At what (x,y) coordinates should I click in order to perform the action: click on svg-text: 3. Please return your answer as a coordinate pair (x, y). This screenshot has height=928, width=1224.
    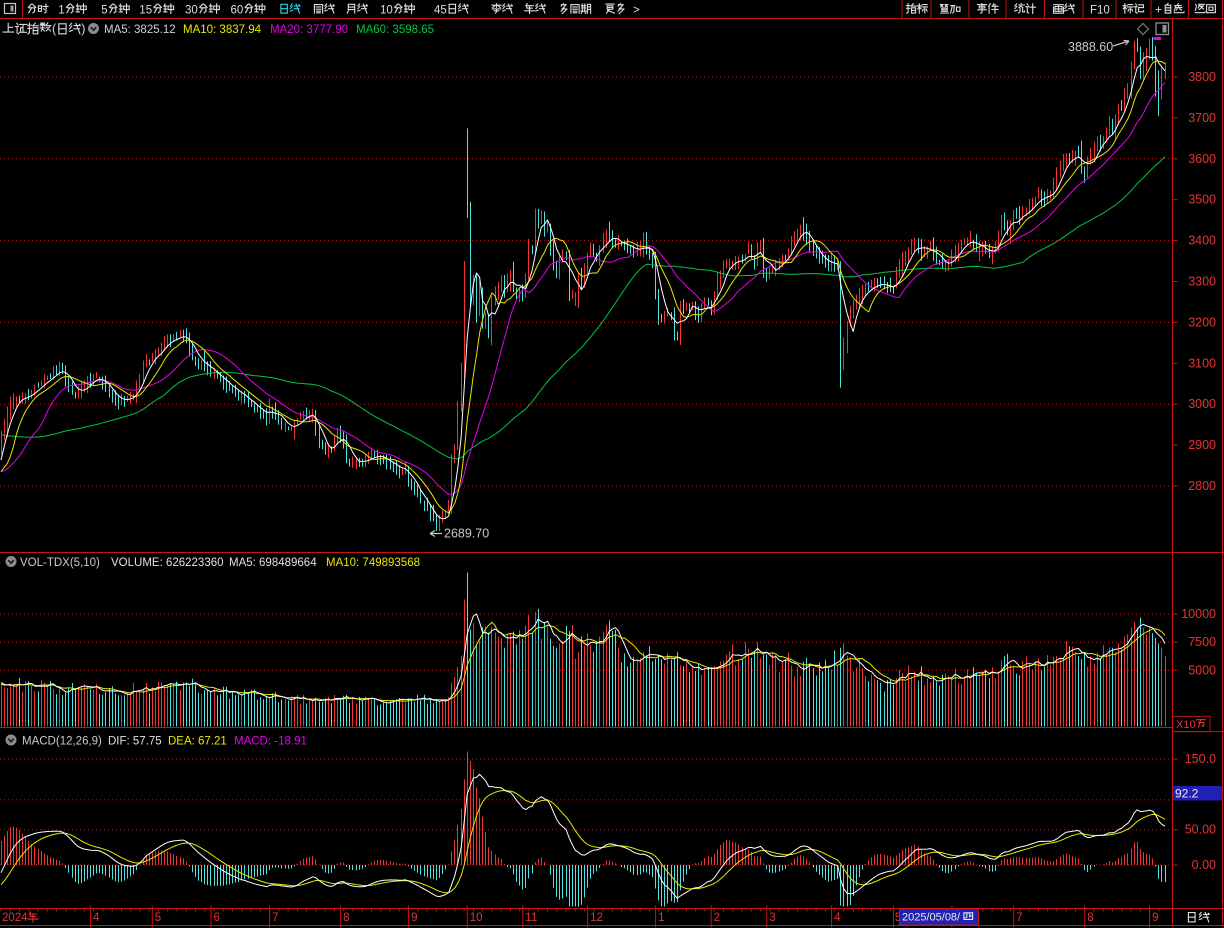
    Looking at the image, I should click on (772, 918).